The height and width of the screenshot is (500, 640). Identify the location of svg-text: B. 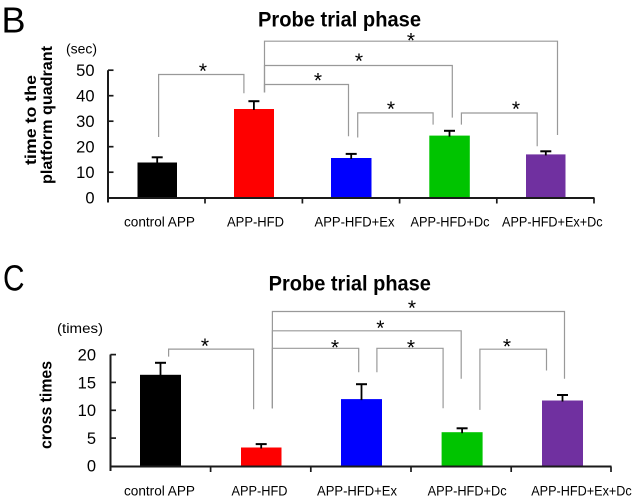
(14, 20).